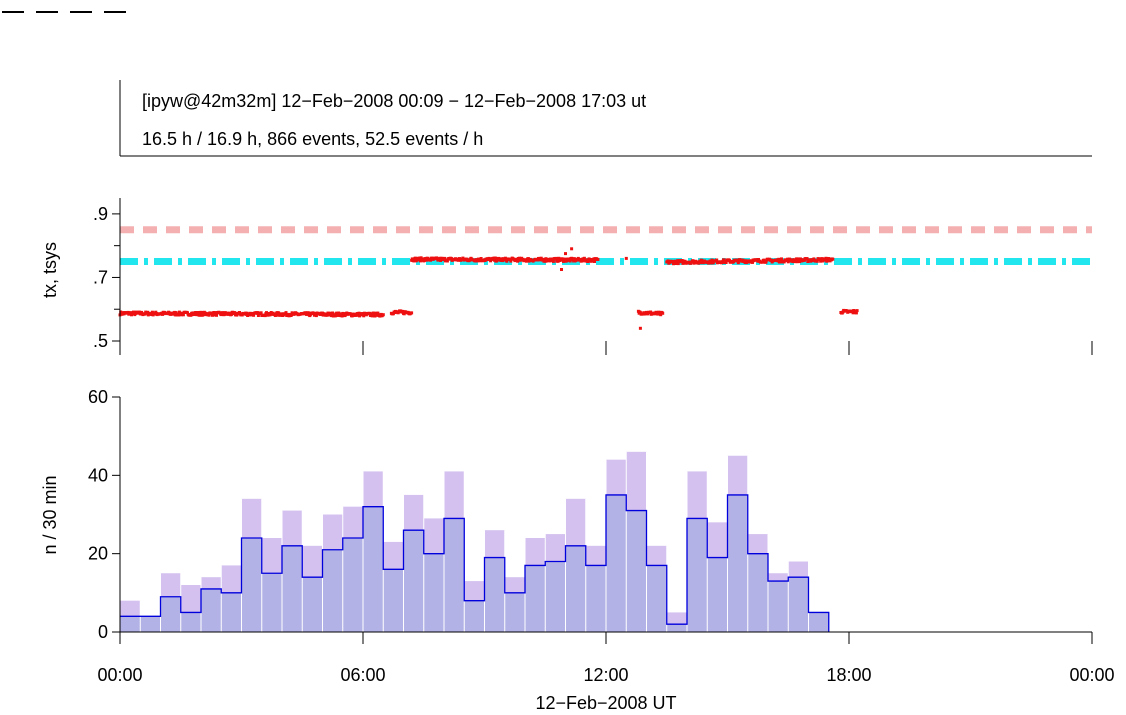  I want to click on tx-tsys-ylabel: tx, tsys, so click(50, 270).